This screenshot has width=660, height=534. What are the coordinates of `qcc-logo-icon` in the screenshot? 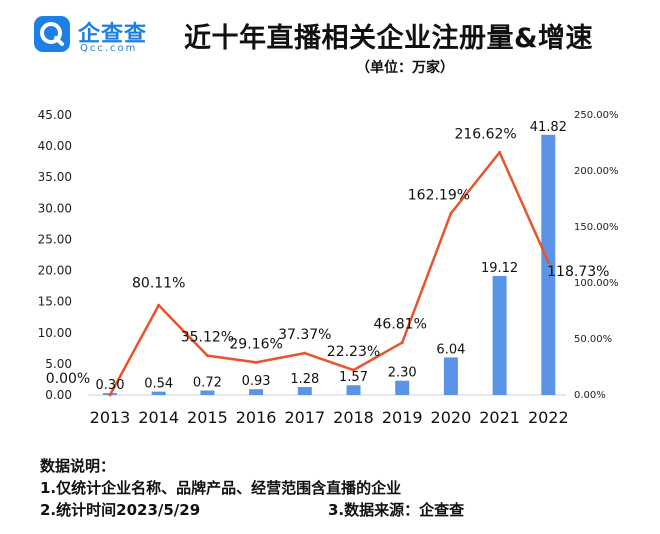 It's located at (52, 34).